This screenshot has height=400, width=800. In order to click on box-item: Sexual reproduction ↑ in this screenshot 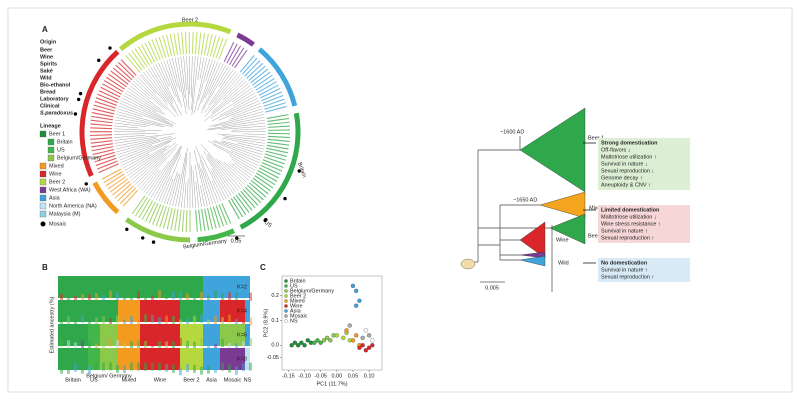, I will do `click(627, 238)`.